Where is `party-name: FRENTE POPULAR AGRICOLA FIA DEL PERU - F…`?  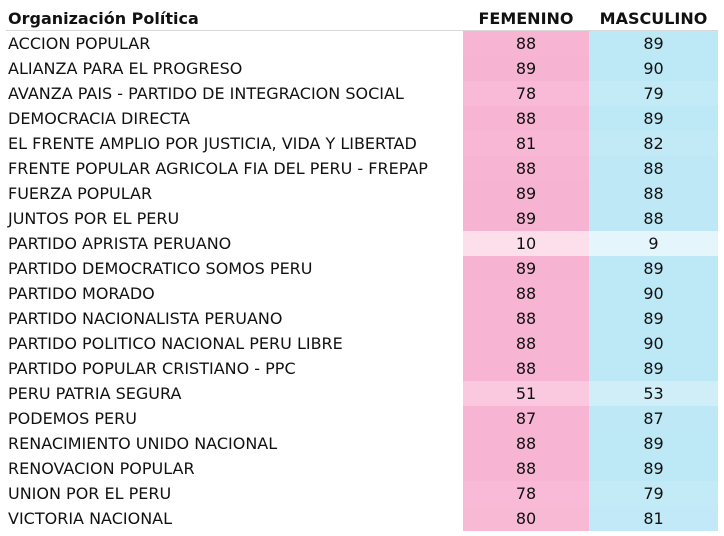 party-name: FRENTE POPULAR AGRICOLA FIA DEL PERU - F… is located at coordinates (234, 168).